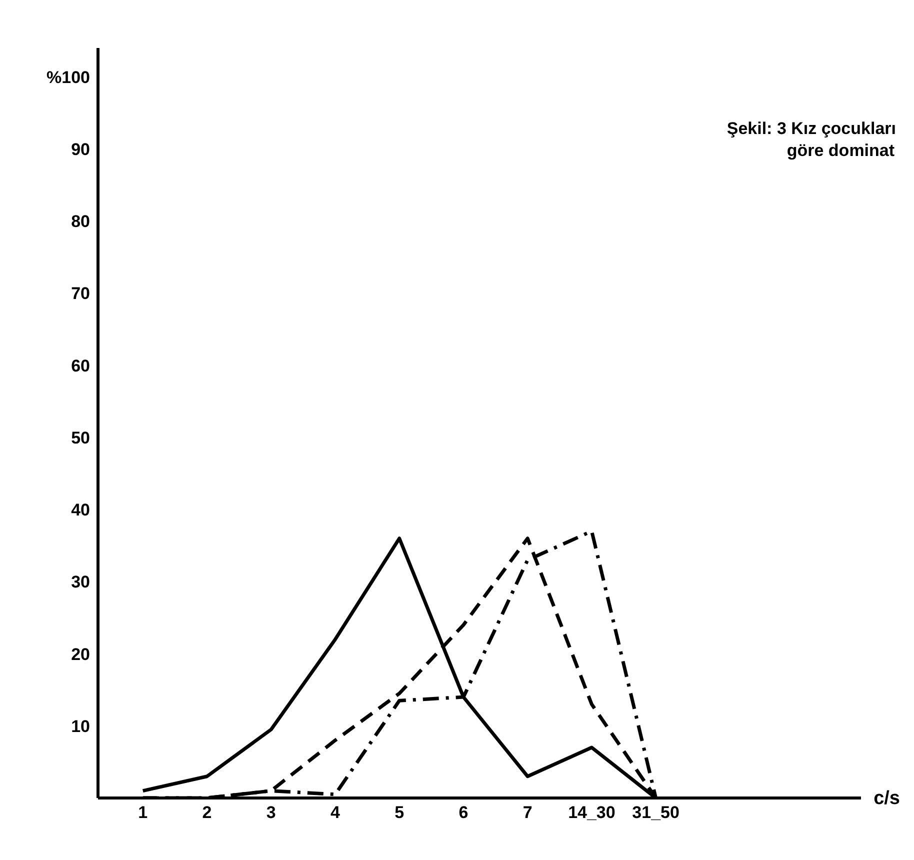  I want to click on x-tick-label: 6, so click(463, 812).